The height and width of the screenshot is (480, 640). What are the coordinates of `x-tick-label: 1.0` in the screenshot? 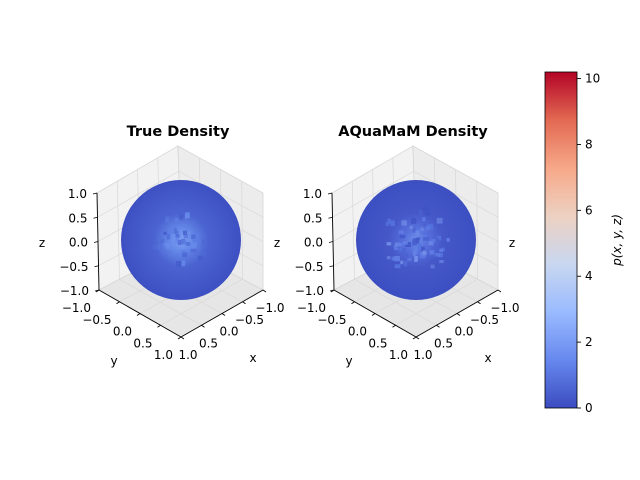 It's located at (187, 355).